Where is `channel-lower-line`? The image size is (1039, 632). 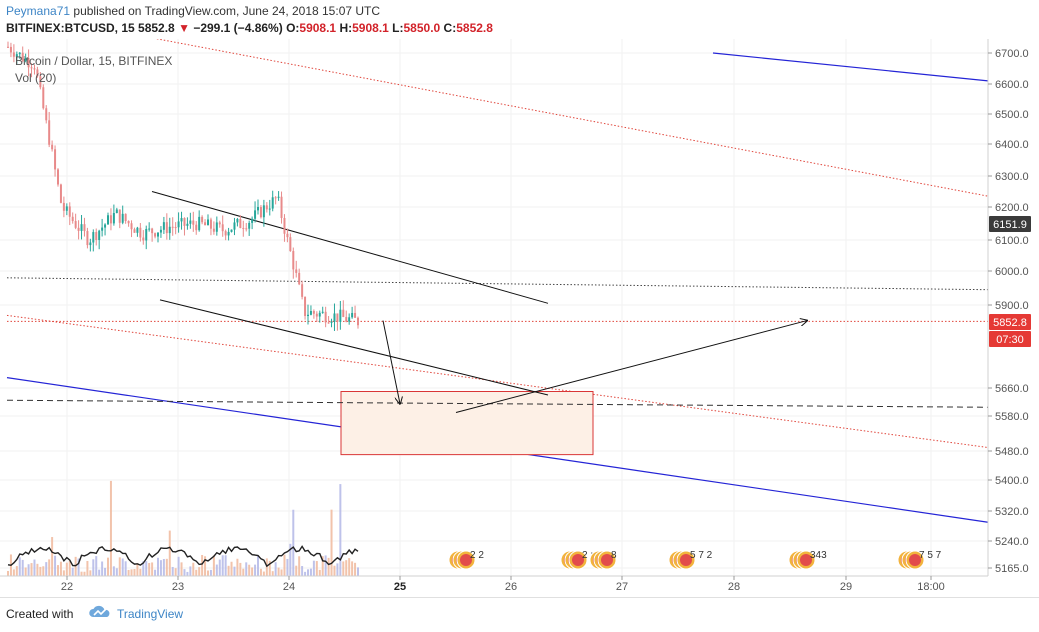
channel-lower-line is located at coordinates (354, 347).